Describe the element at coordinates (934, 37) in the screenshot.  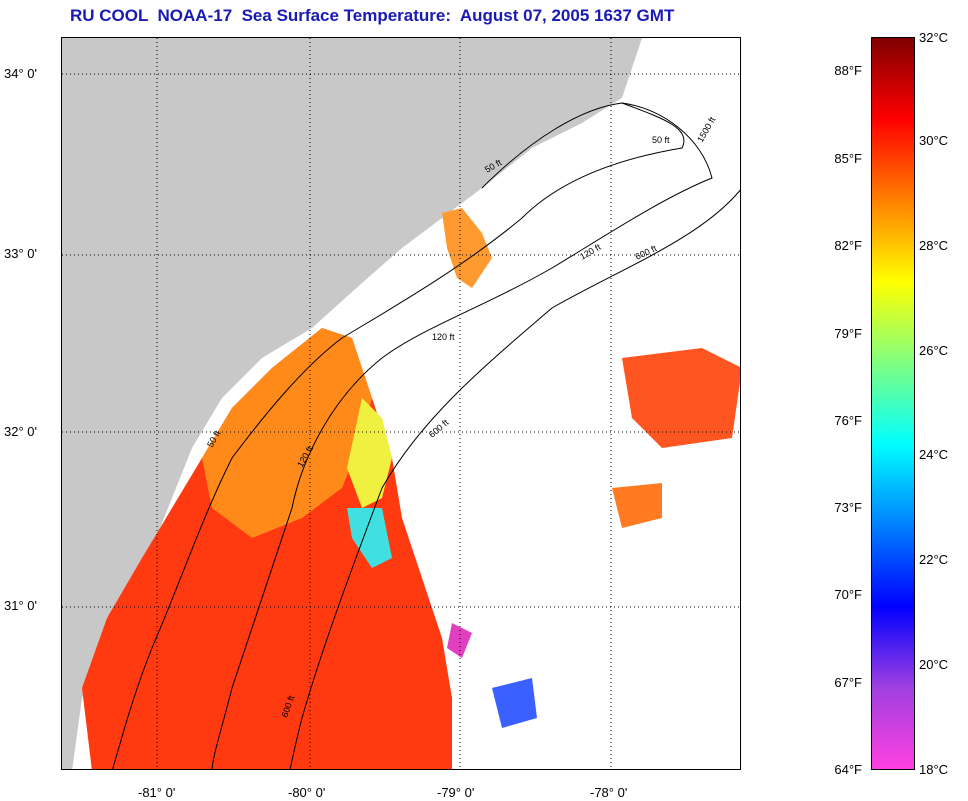
I see `colorbar-c-label: 32°C` at that location.